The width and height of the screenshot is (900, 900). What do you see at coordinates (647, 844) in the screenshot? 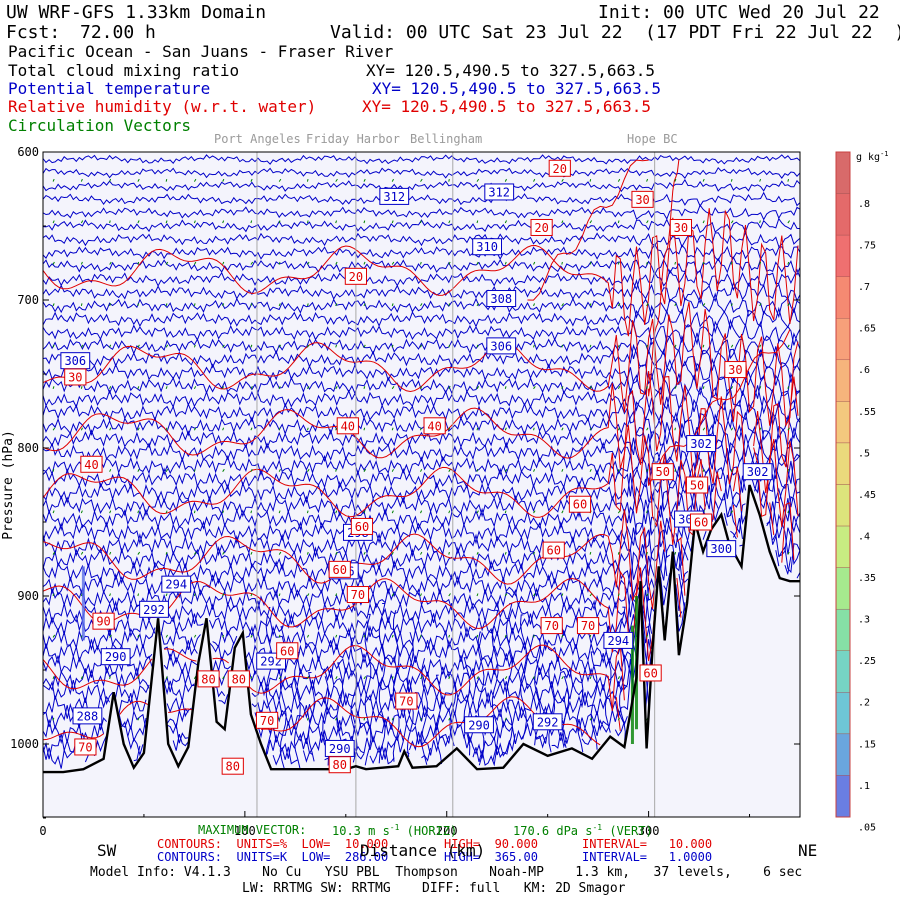
I see `rh-contour-interval: INTERVAL= 10.000` at bounding box center [647, 844].